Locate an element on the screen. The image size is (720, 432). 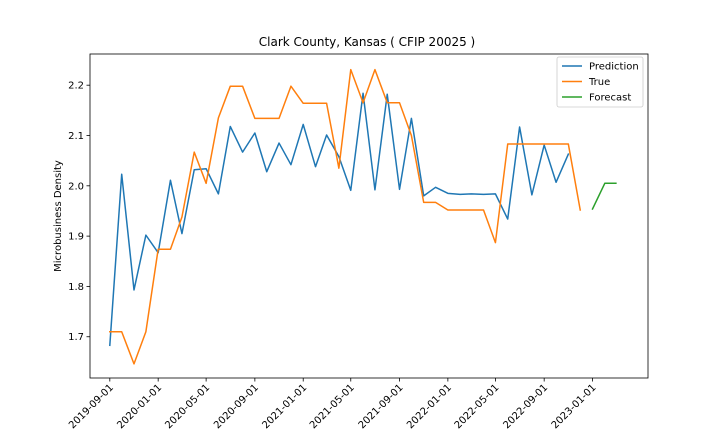
y-tick-label: 1.8 is located at coordinates (76, 287).